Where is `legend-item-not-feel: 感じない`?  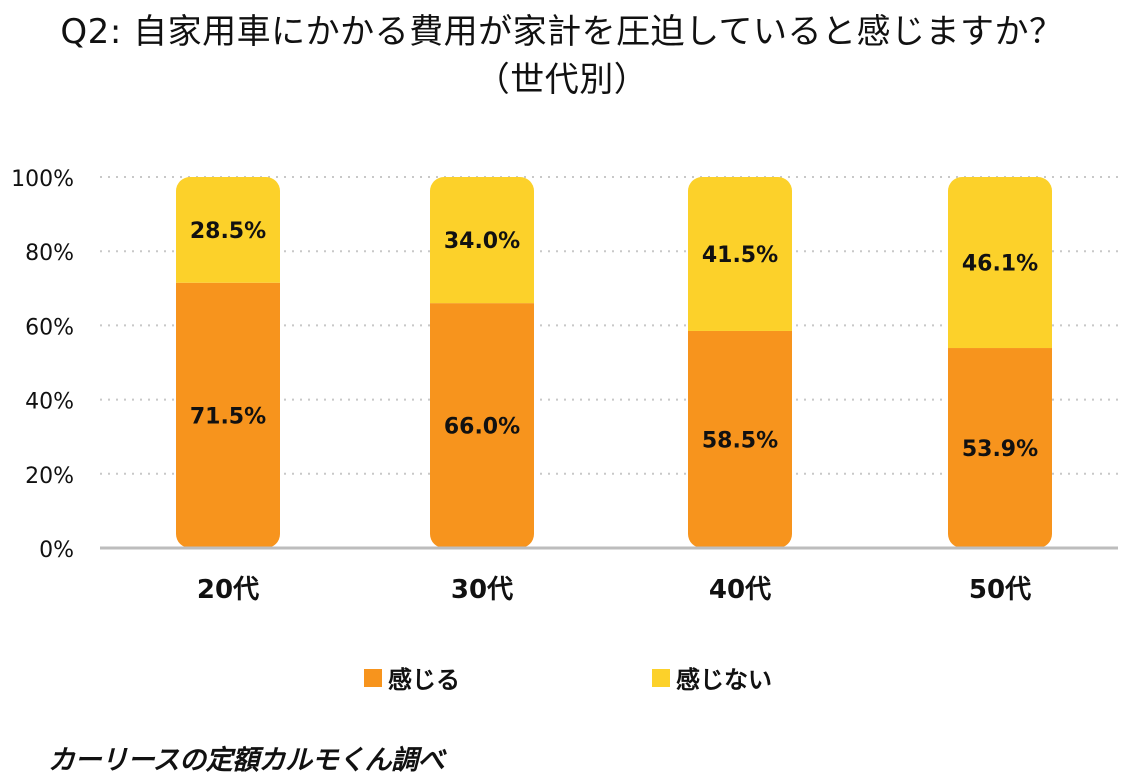
legend-item-not-feel: 感じない is located at coordinates (712, 677).